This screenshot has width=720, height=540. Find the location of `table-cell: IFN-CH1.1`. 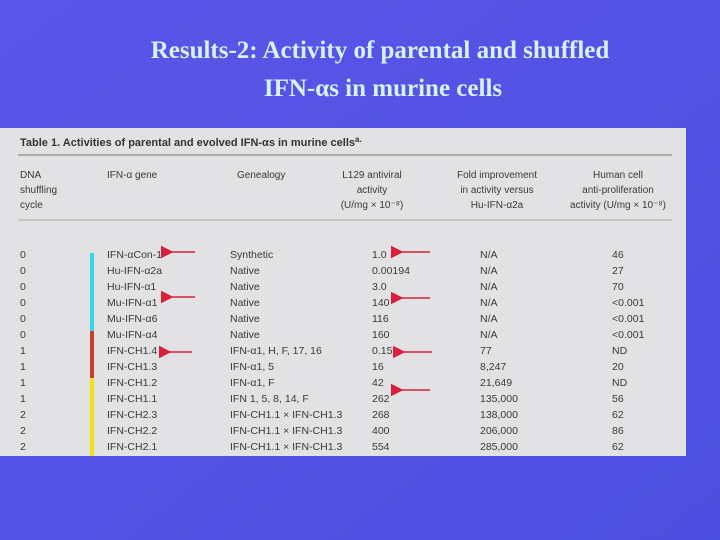

table-cell: IFN-CH1.1 is located at coordinates (132, 399).